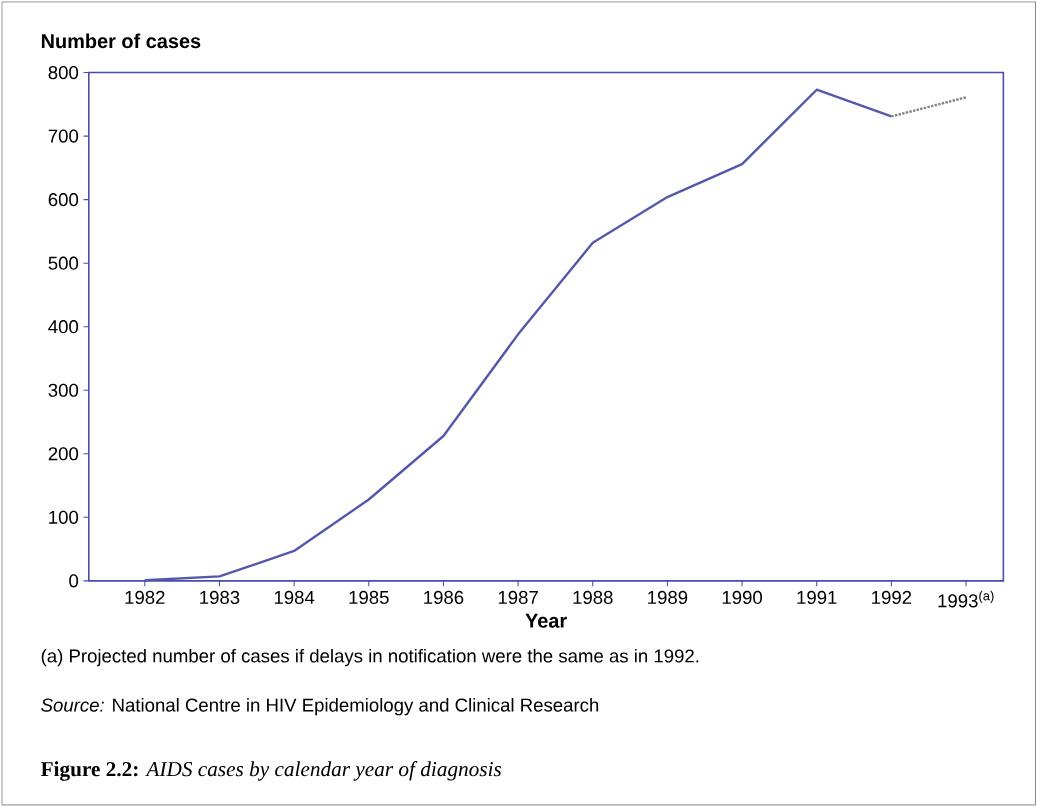 The image size is (1037, 807). I want to click on x-tick-label: 1985, so click(369, 597).